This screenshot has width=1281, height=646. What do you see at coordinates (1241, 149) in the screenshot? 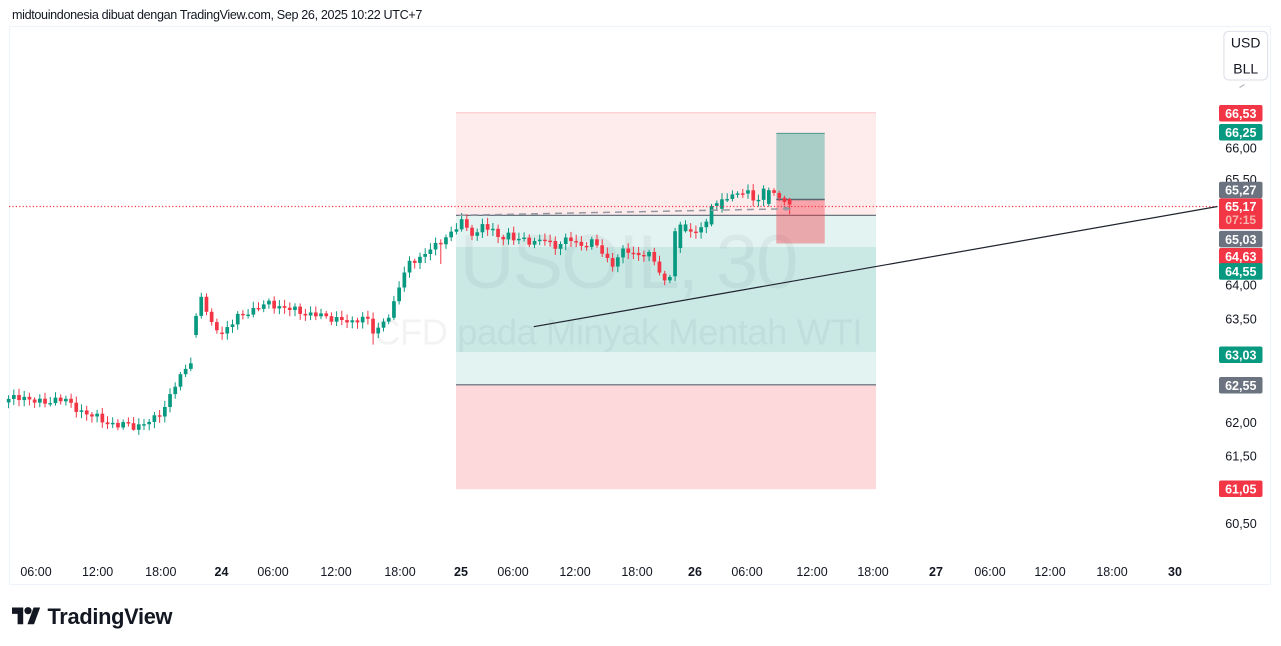
I see `svg-text: 66,00` at bounding box center [1241, 149].